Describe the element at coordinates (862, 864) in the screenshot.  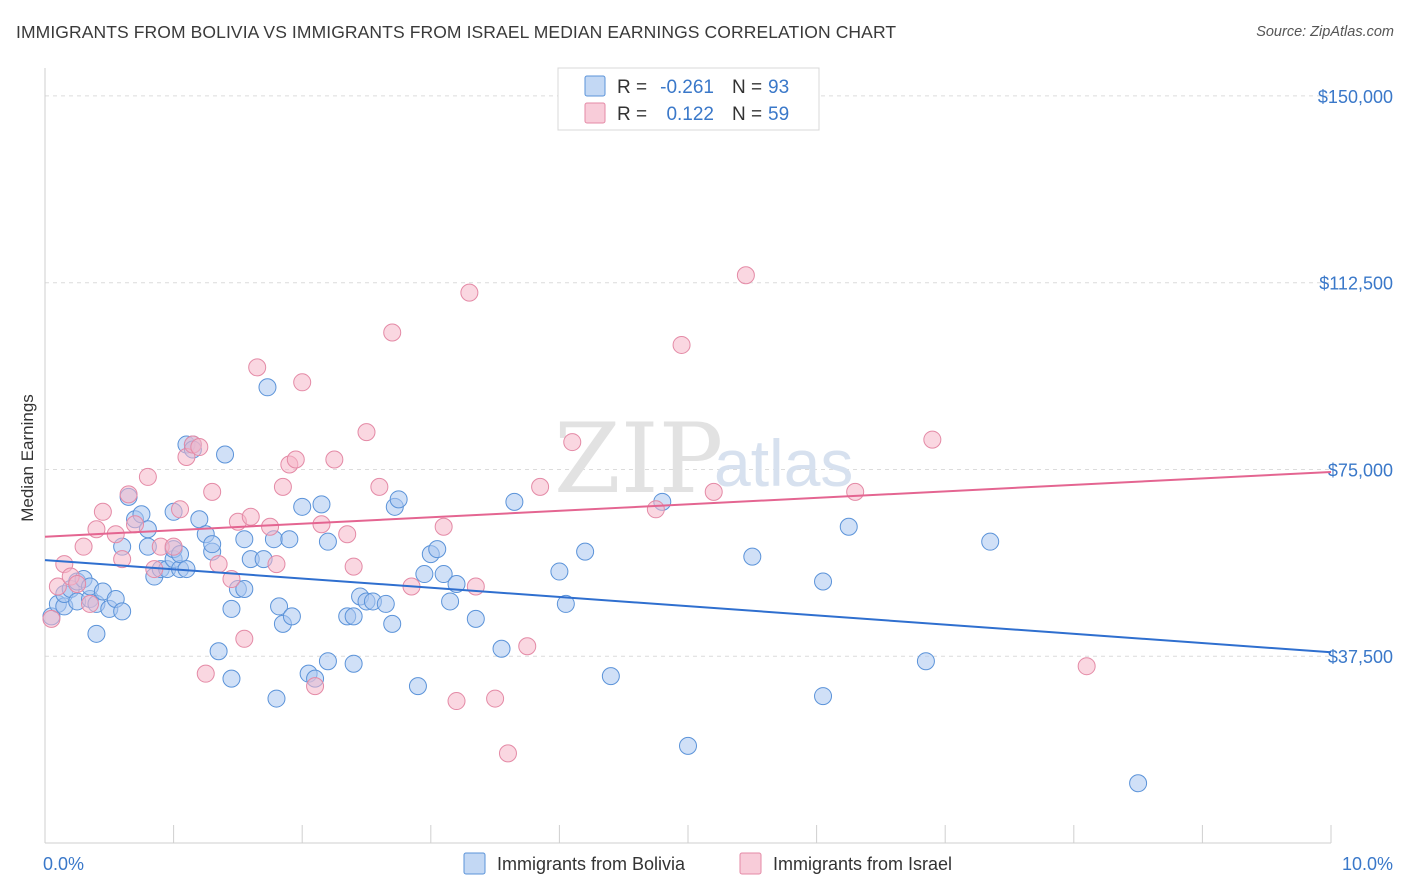
I see `bottom-legend-label-israel: Immigrants from Israel` at that location.